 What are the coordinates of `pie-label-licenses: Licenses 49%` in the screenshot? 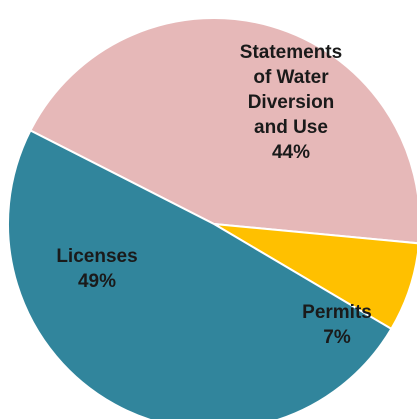 It's located at (96, 269).